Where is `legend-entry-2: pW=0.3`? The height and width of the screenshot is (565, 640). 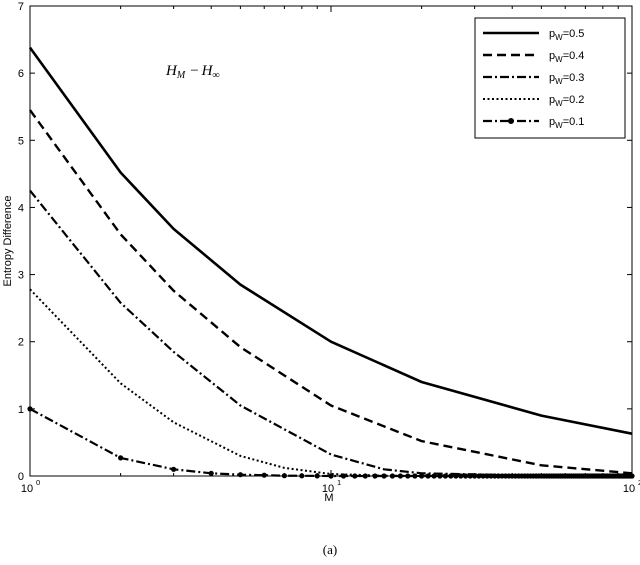 legend-entry-2: pW=0.3 is located at coordinates (566, 79).